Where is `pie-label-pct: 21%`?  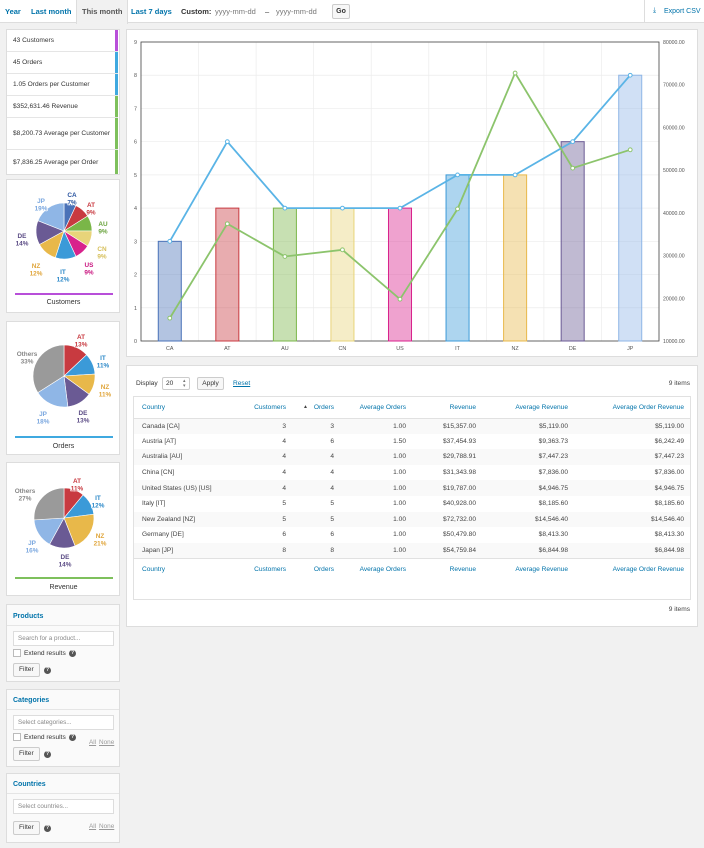
pie-label-pct: 21% is located at coordinates (100, 544).